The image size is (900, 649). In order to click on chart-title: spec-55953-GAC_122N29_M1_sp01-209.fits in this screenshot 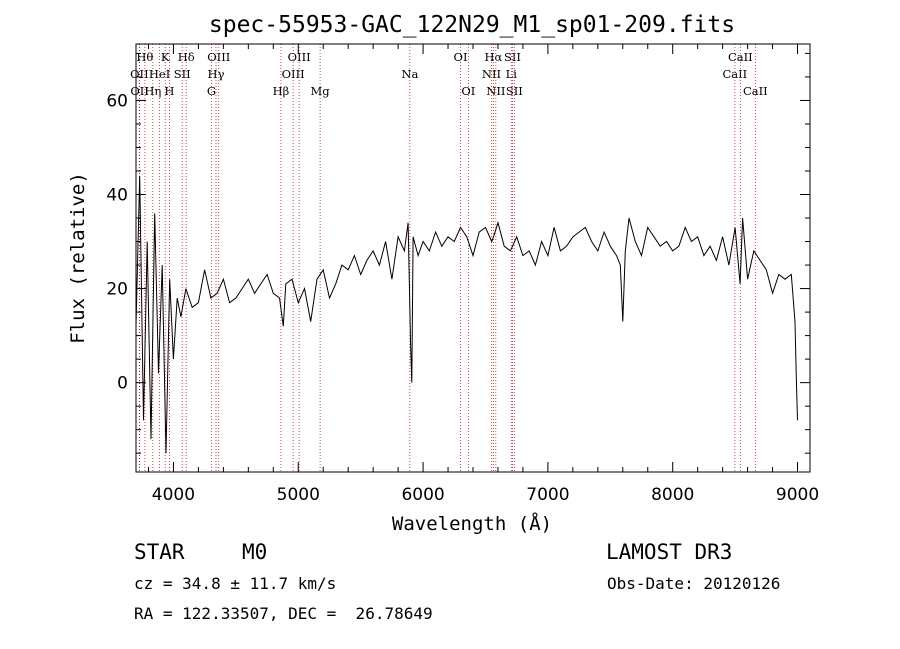, I will do `click(472, 25)`.